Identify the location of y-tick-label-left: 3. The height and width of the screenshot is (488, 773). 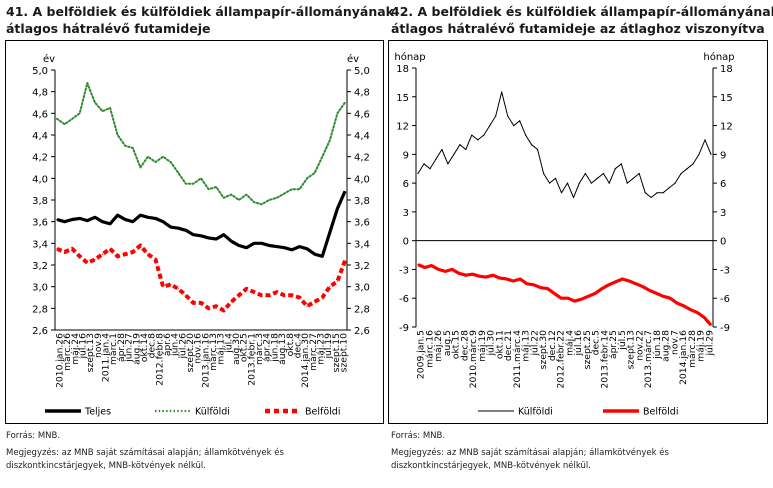
(406, 213).